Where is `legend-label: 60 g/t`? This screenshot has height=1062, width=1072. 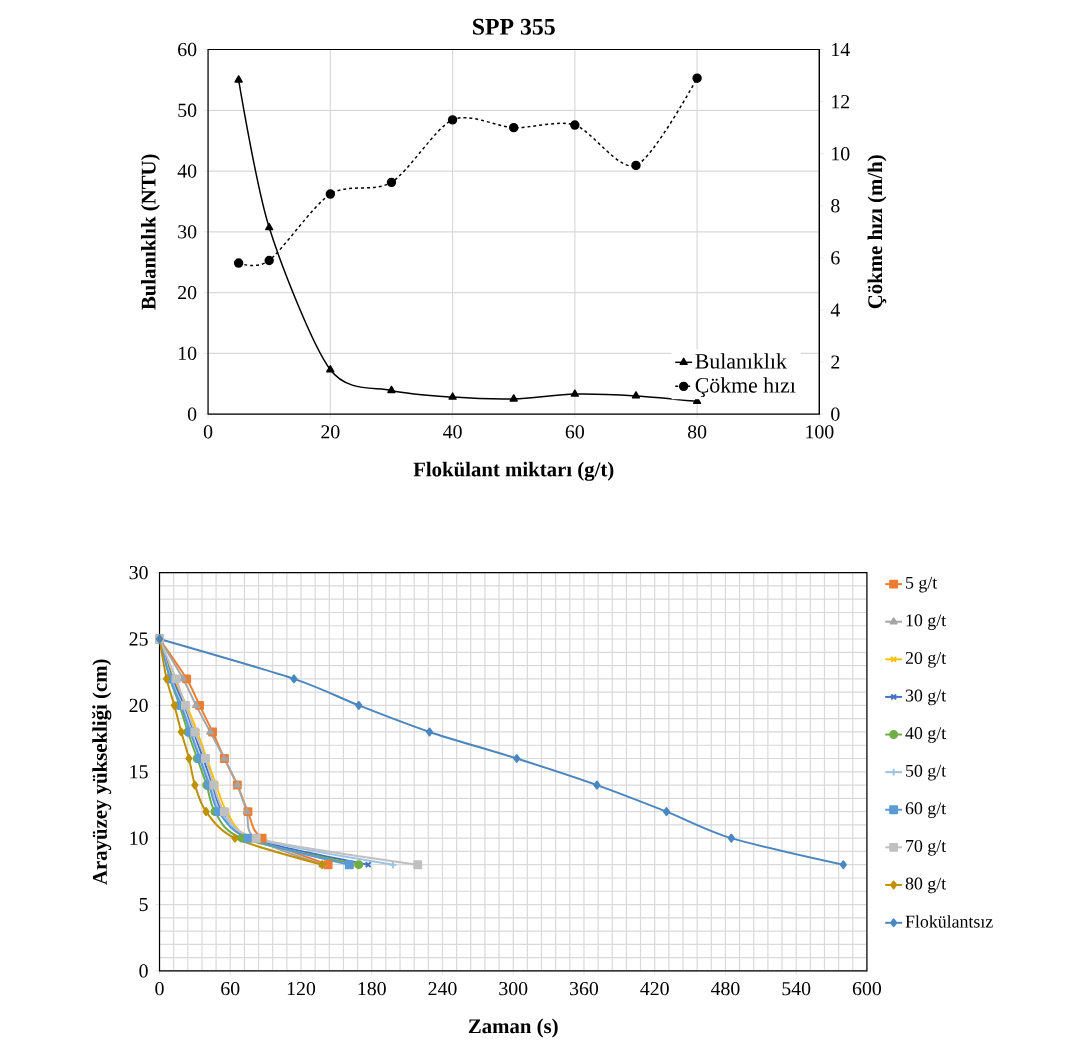 legend-label: 60 g/t is located at coordinates (926, 810).